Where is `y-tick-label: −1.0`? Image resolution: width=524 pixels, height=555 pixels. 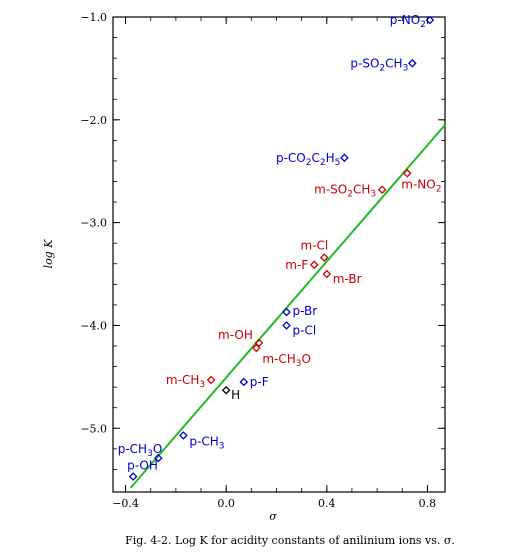 y-tick-label: −1.0 is located at coordinates (93, 17).